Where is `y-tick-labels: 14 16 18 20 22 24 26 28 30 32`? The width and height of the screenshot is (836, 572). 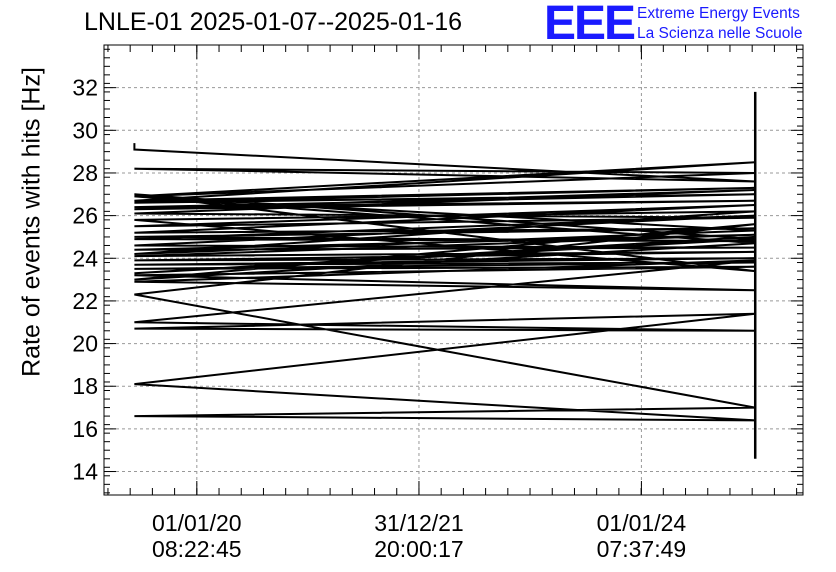 y-tick-labels: 14 16 18 20 22 24 26 28 30 32 is located at coordinates (85, 280).